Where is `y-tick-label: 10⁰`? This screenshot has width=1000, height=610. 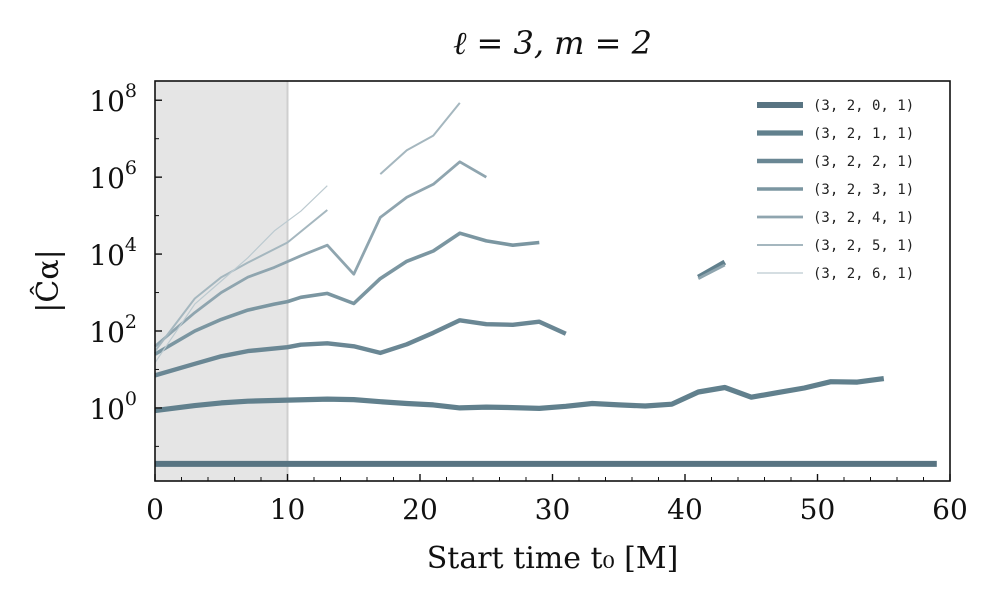
y-tick-label: 10⁰ is located at coordinates (113, 407).